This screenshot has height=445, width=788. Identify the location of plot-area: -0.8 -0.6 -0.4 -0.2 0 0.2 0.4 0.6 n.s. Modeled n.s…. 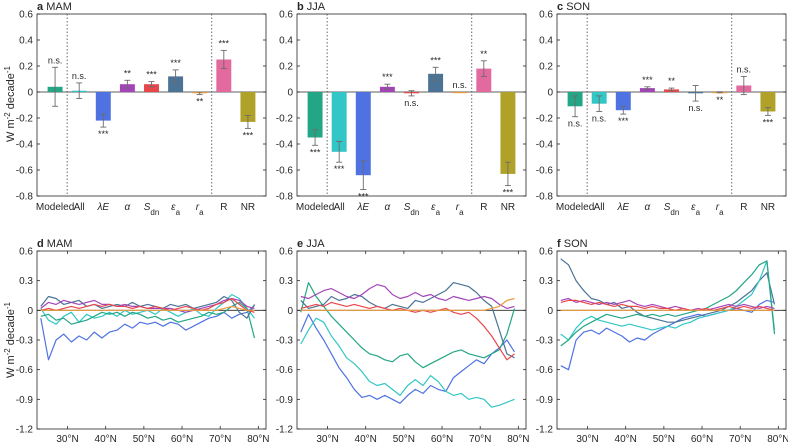
(661, 113).